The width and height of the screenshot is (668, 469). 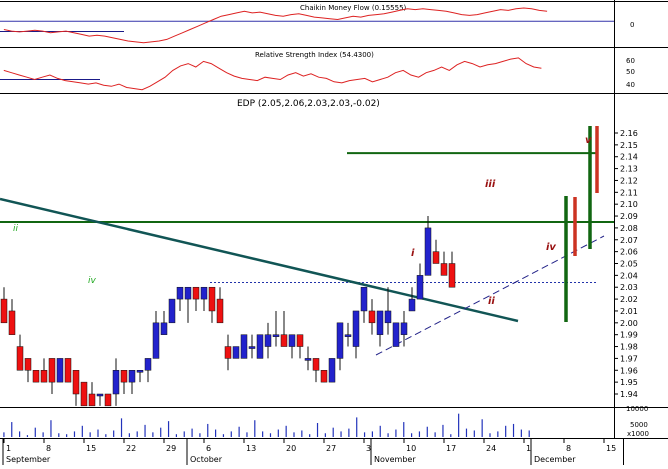 I want to click on price-tick-label: 2.07, so click(x=629, y=240).